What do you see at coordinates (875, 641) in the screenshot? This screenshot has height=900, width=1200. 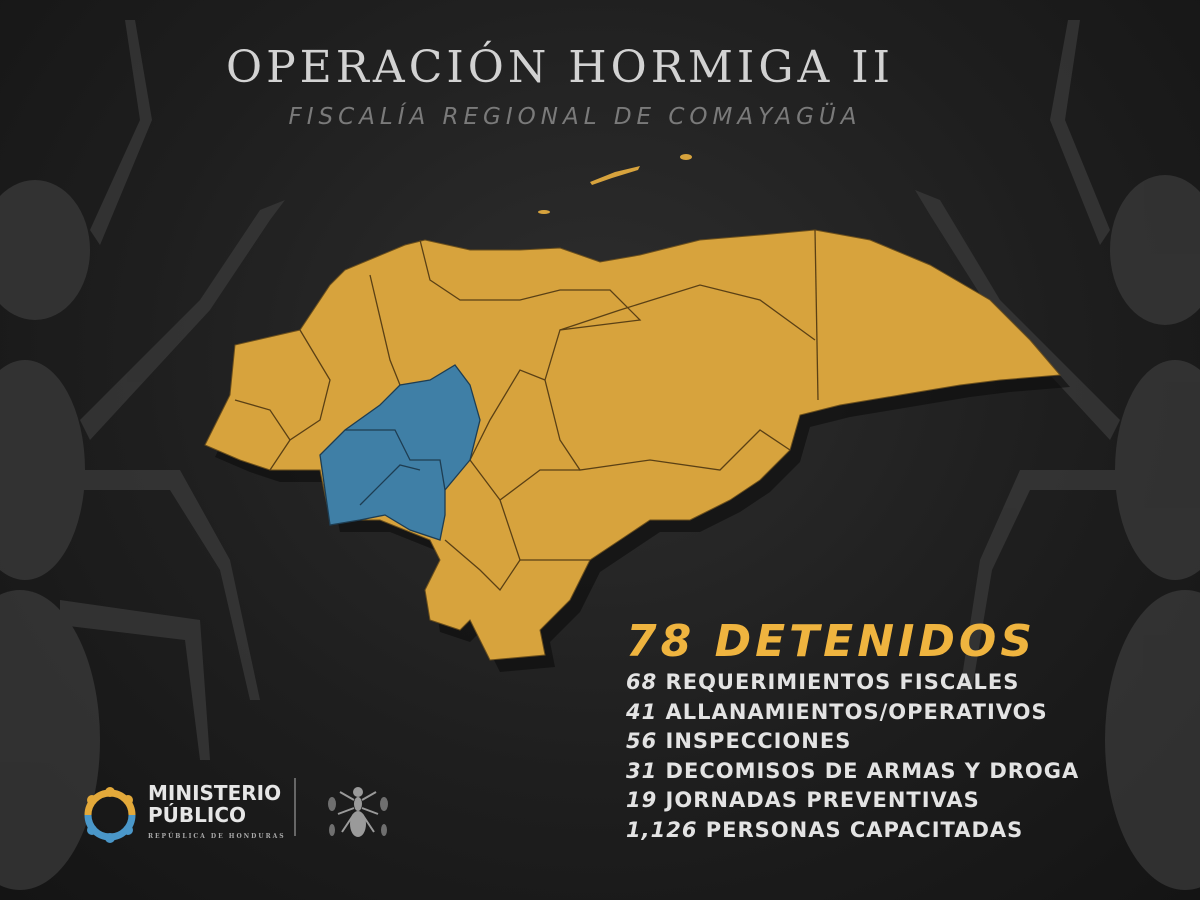 I see `headline-label: DETENIDOS` at bounding box center [875, 641].